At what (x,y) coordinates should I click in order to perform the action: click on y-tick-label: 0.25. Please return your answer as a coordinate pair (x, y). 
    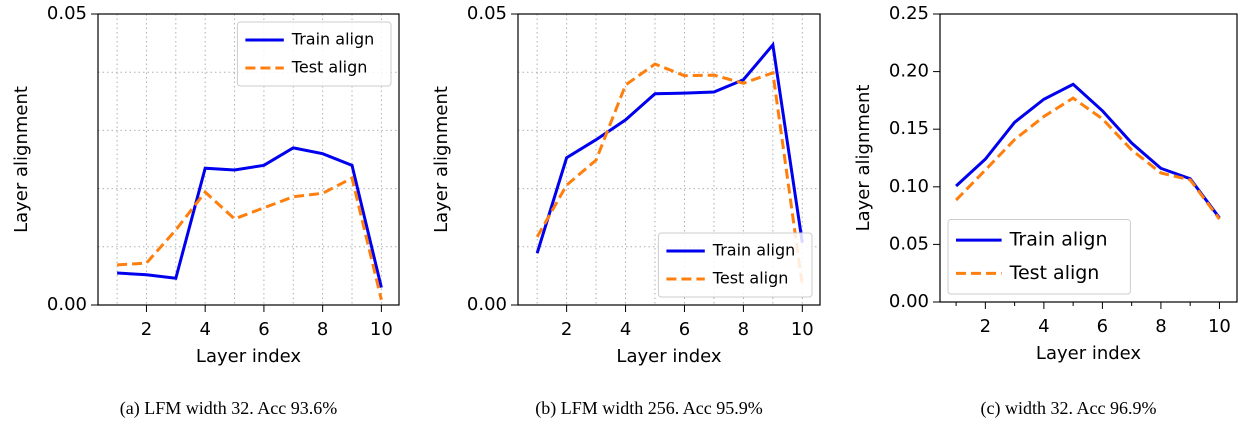
    Looking at the image, I should click on (909, 13).